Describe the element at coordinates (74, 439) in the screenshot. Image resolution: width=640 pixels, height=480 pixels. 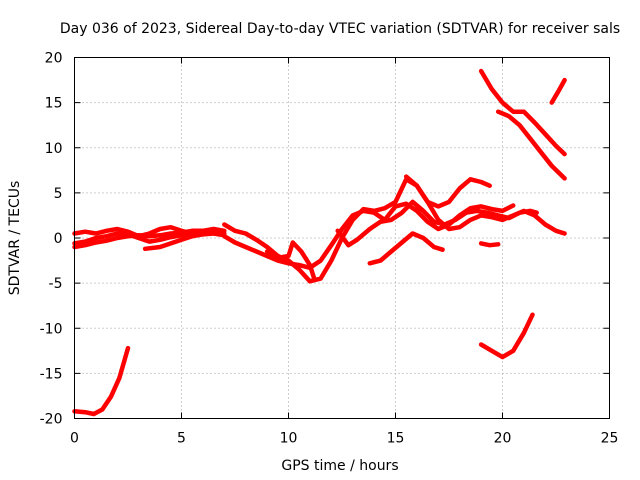
I see `x-tick-label: 0` at that location.